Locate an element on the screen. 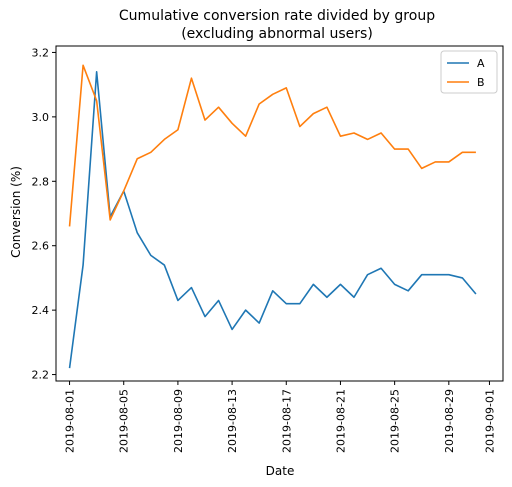 The height and width of the screenshot is (487, 512). x-tick-label: 2019-08-25 is located at coordinates (395, 421).